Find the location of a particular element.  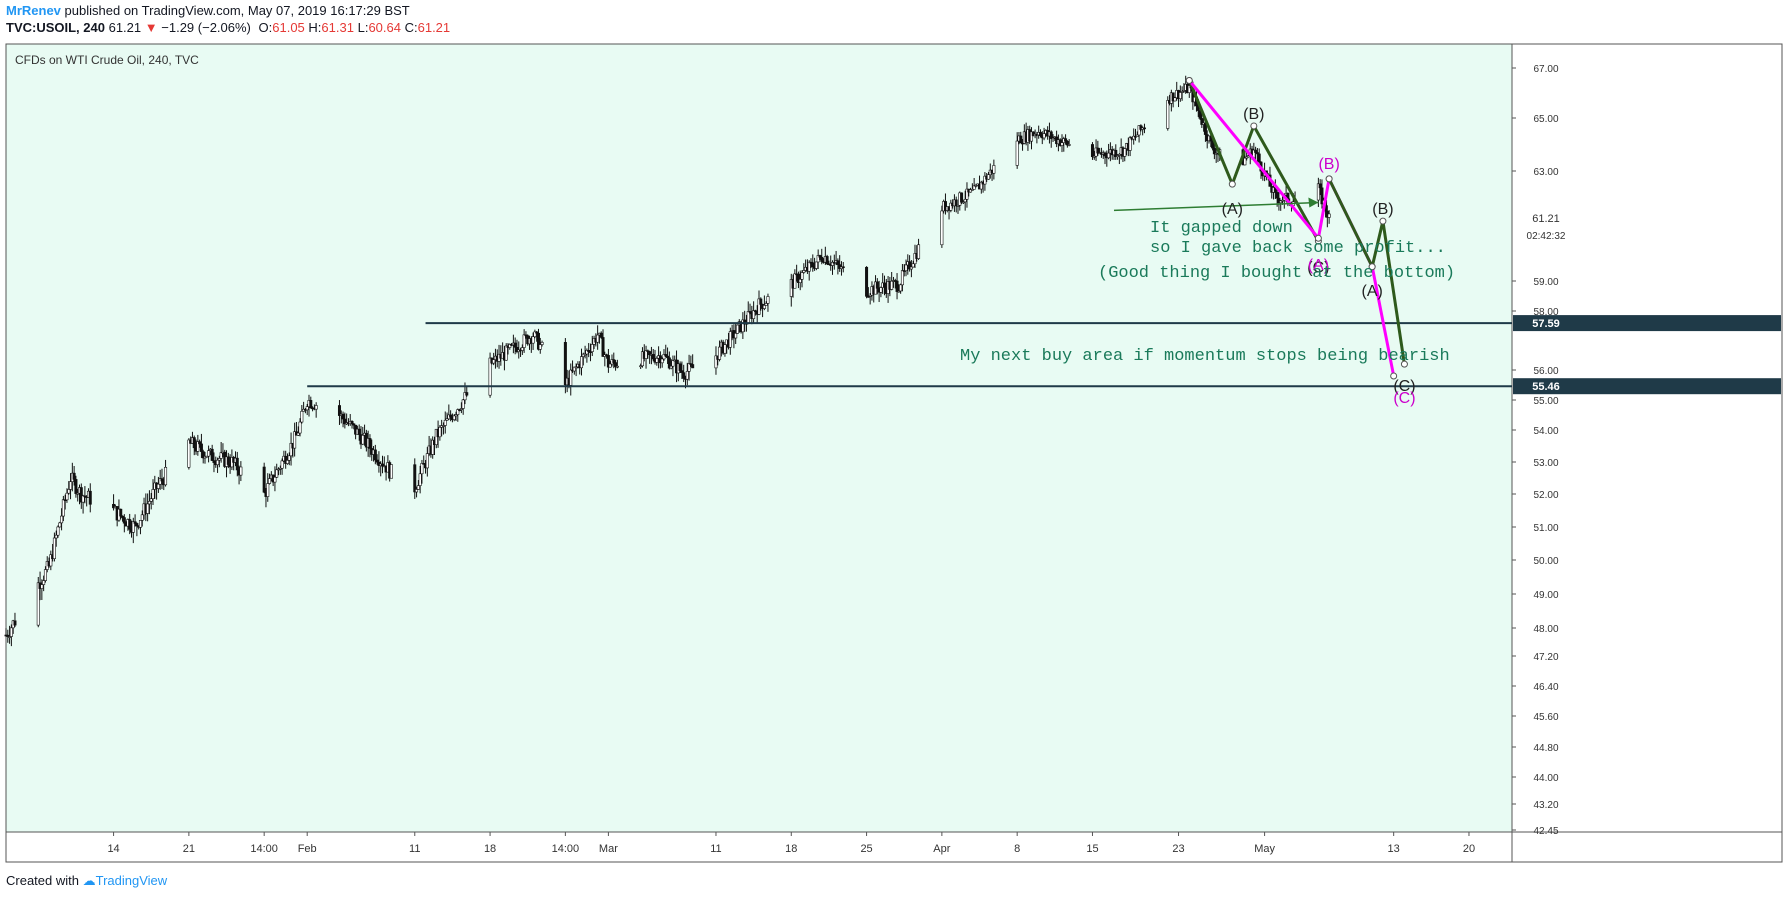

chart-title: CFDs on WTI Crude Oil, 240, TVC is located at coordinates (107, 60).